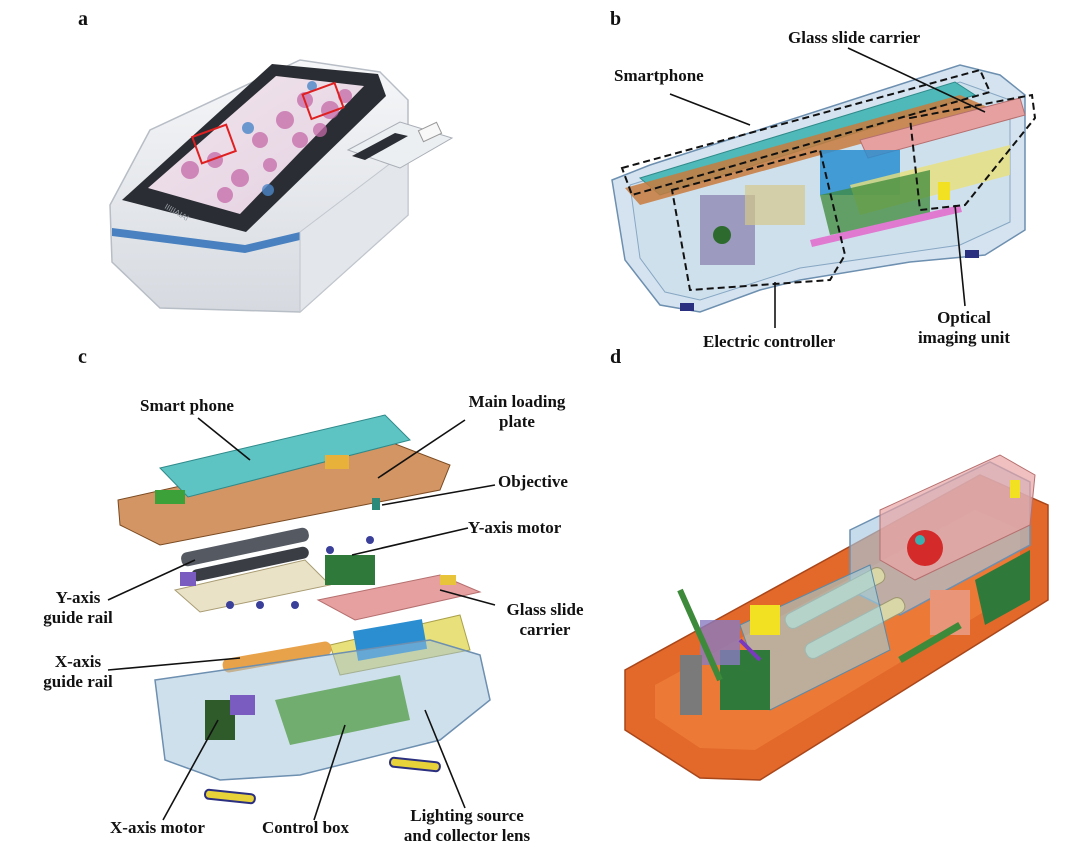 This screenshot has width=1087, height=850. I want to click on label-y-axis-guide-rail-line1: Y-axis, so click(78, 597).